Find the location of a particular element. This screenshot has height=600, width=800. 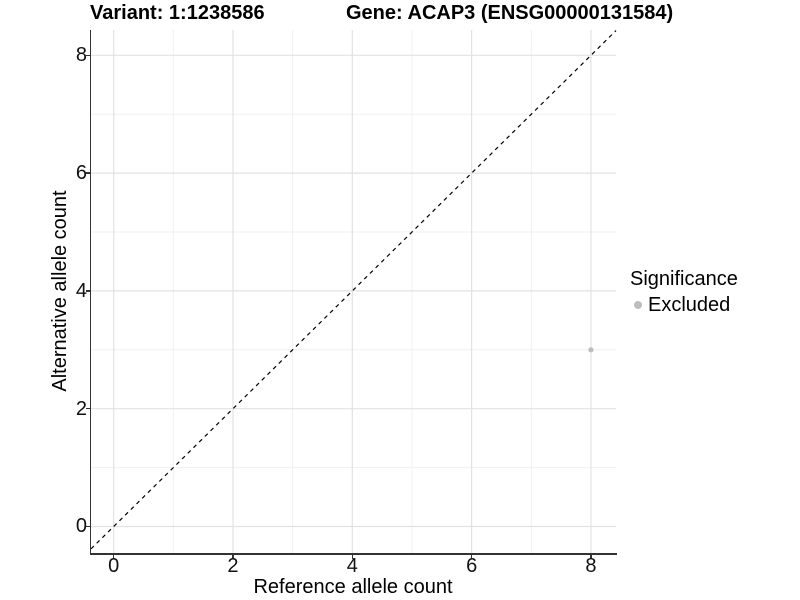

legend-title: Significance is located at coordinates (684, 279).